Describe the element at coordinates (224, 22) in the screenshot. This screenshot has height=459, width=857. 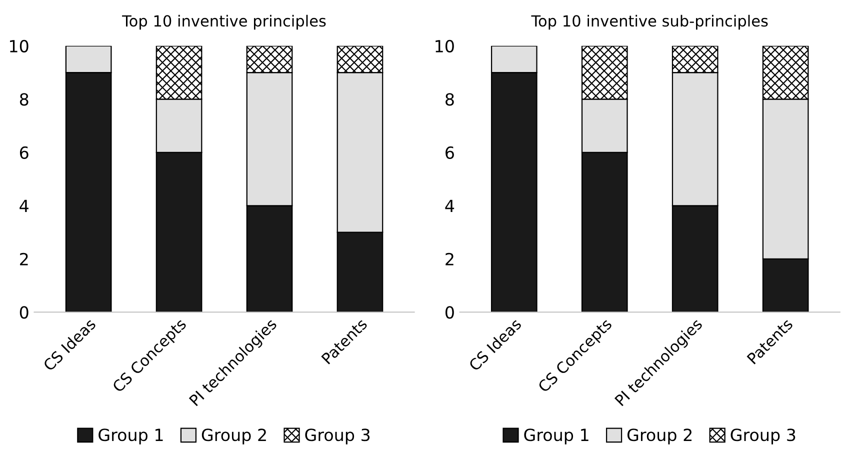
I see `chart-title: Top 10 inventive principles` at that location.